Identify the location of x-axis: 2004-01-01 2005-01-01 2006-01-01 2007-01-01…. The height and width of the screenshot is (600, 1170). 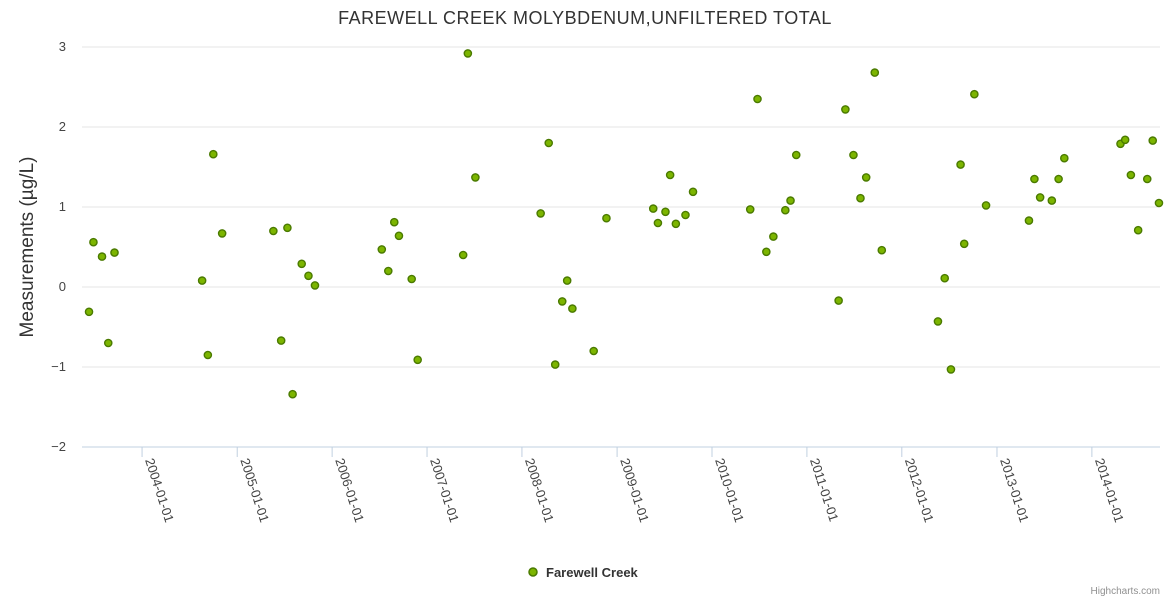
(634, 485).